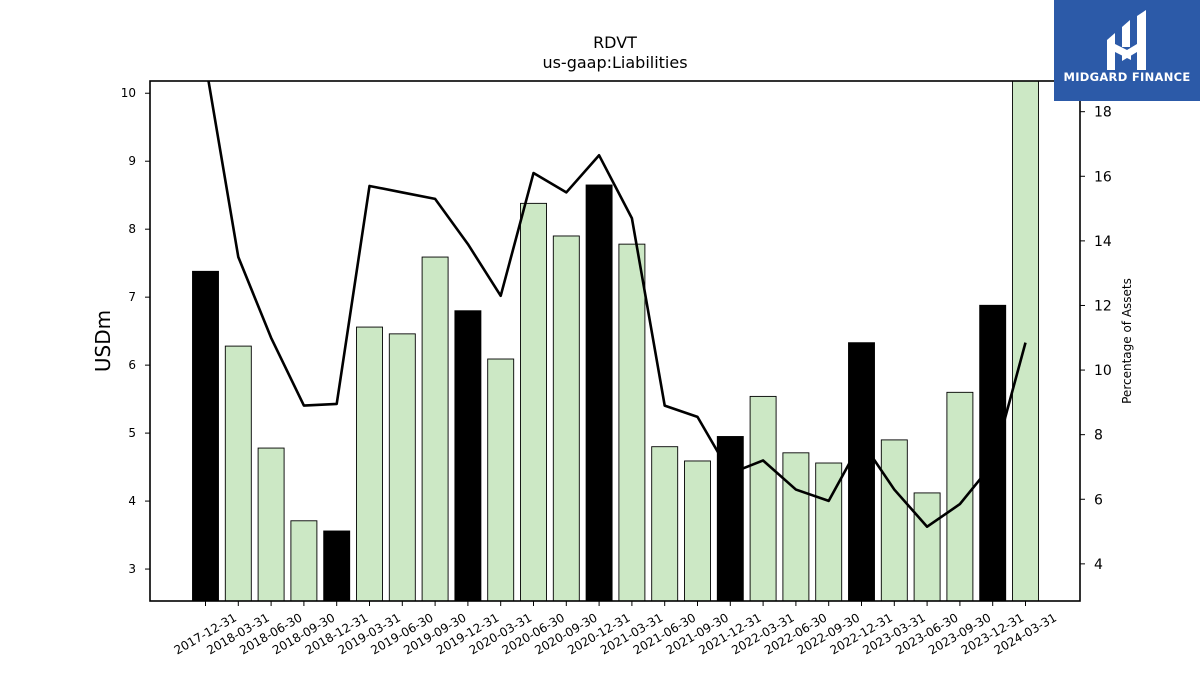 This screenshot has height=675, width=1200. What do you see at coordinates (132, 501) in the screenshot?
I see `y-left-tick-label: 4` at bounding box center [132, 501].